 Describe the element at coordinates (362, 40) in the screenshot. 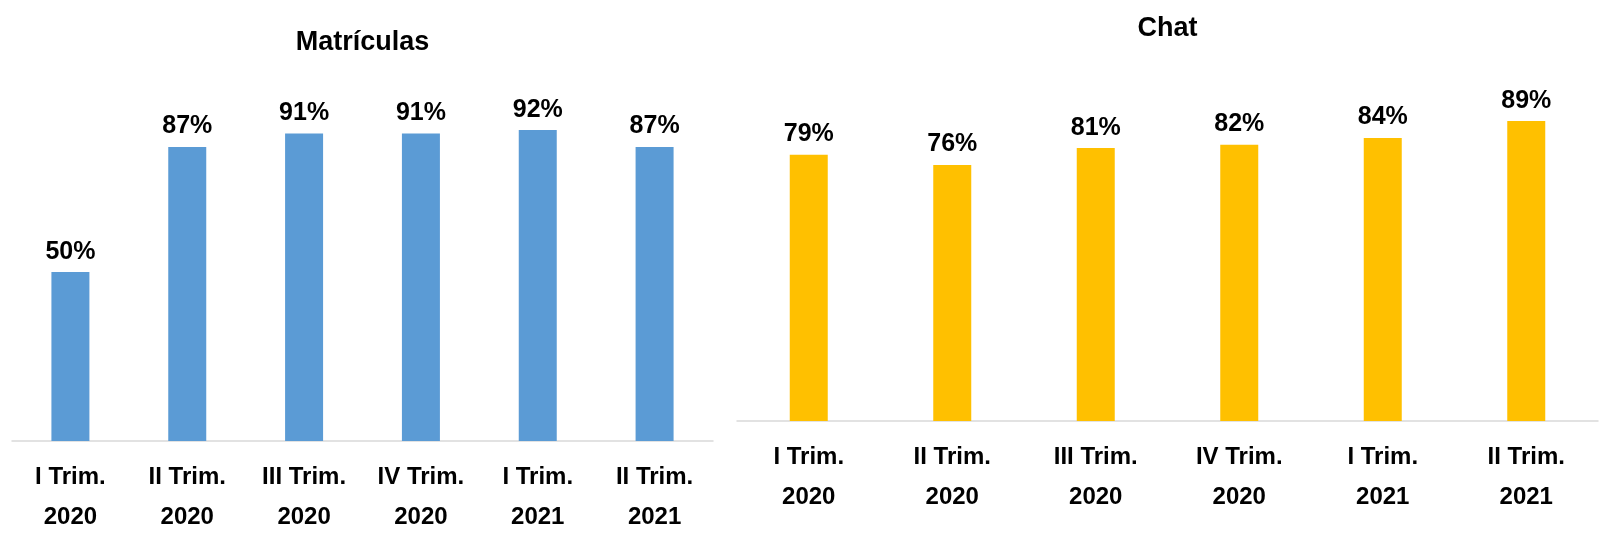

I see `chart-title: Matrículas` at that location.